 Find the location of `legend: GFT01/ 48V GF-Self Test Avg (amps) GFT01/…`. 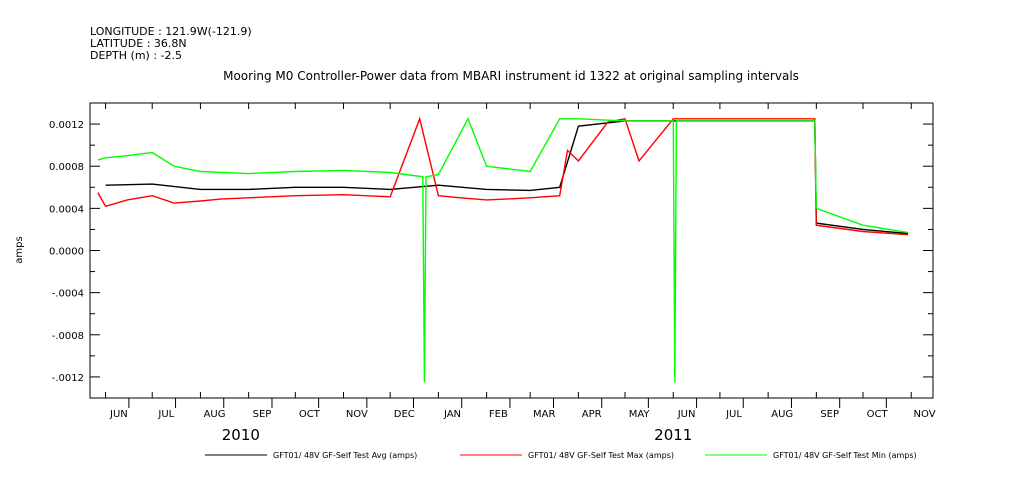

legend: GFT01/ 48V GF-Self Test Avg (amps) GFT01/… is located at coordinates (561, 455).